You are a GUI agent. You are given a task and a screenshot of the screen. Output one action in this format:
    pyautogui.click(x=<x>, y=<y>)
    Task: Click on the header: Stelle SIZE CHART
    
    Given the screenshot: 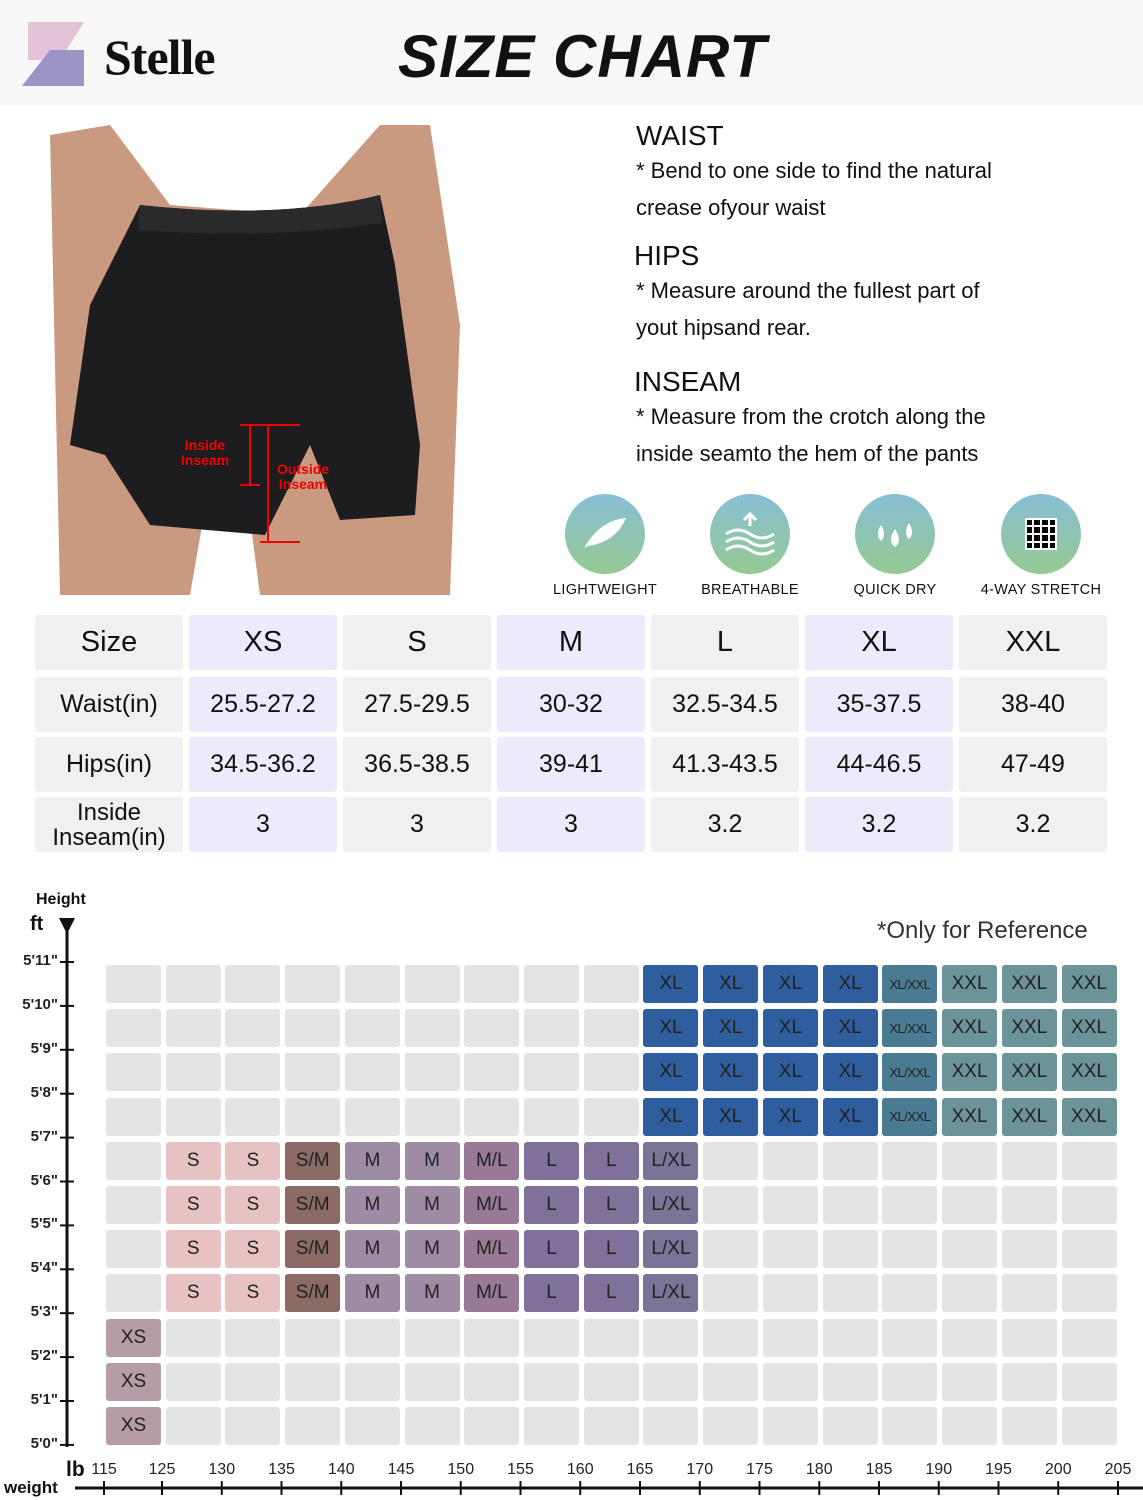 What is the action you would take?
    pyautogui.click(x=571, y=52)
    